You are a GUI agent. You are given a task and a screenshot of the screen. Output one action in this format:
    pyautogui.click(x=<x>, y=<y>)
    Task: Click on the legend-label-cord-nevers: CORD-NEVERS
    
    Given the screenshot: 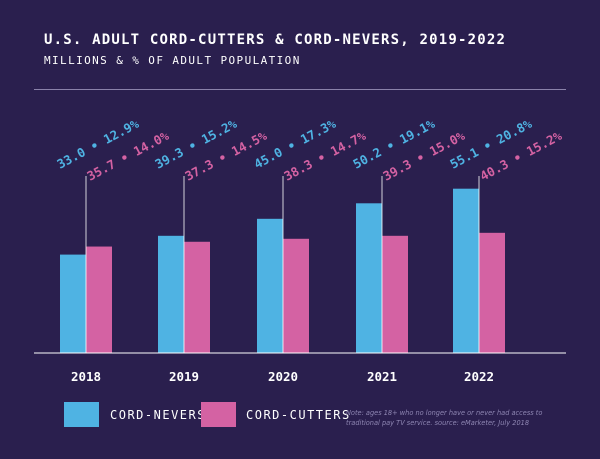 What is the action you would take?
    pyautogui.click(x=158, y=415)
    